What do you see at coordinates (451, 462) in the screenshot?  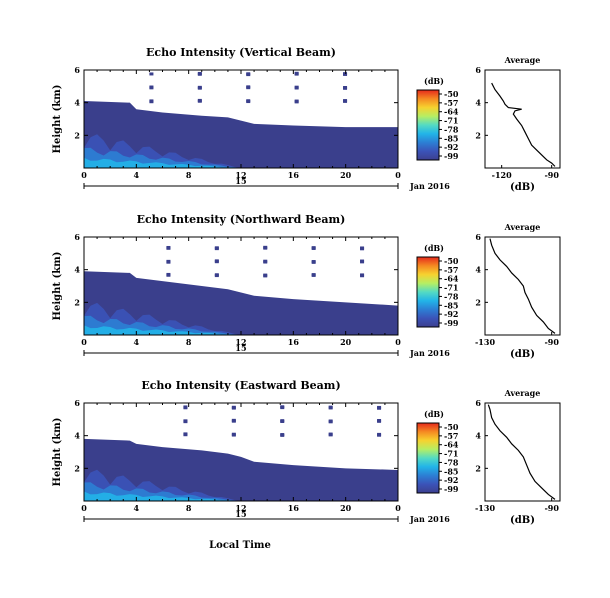 I see `colorbar-tick-label: -78` at bounding box center [451, 462].